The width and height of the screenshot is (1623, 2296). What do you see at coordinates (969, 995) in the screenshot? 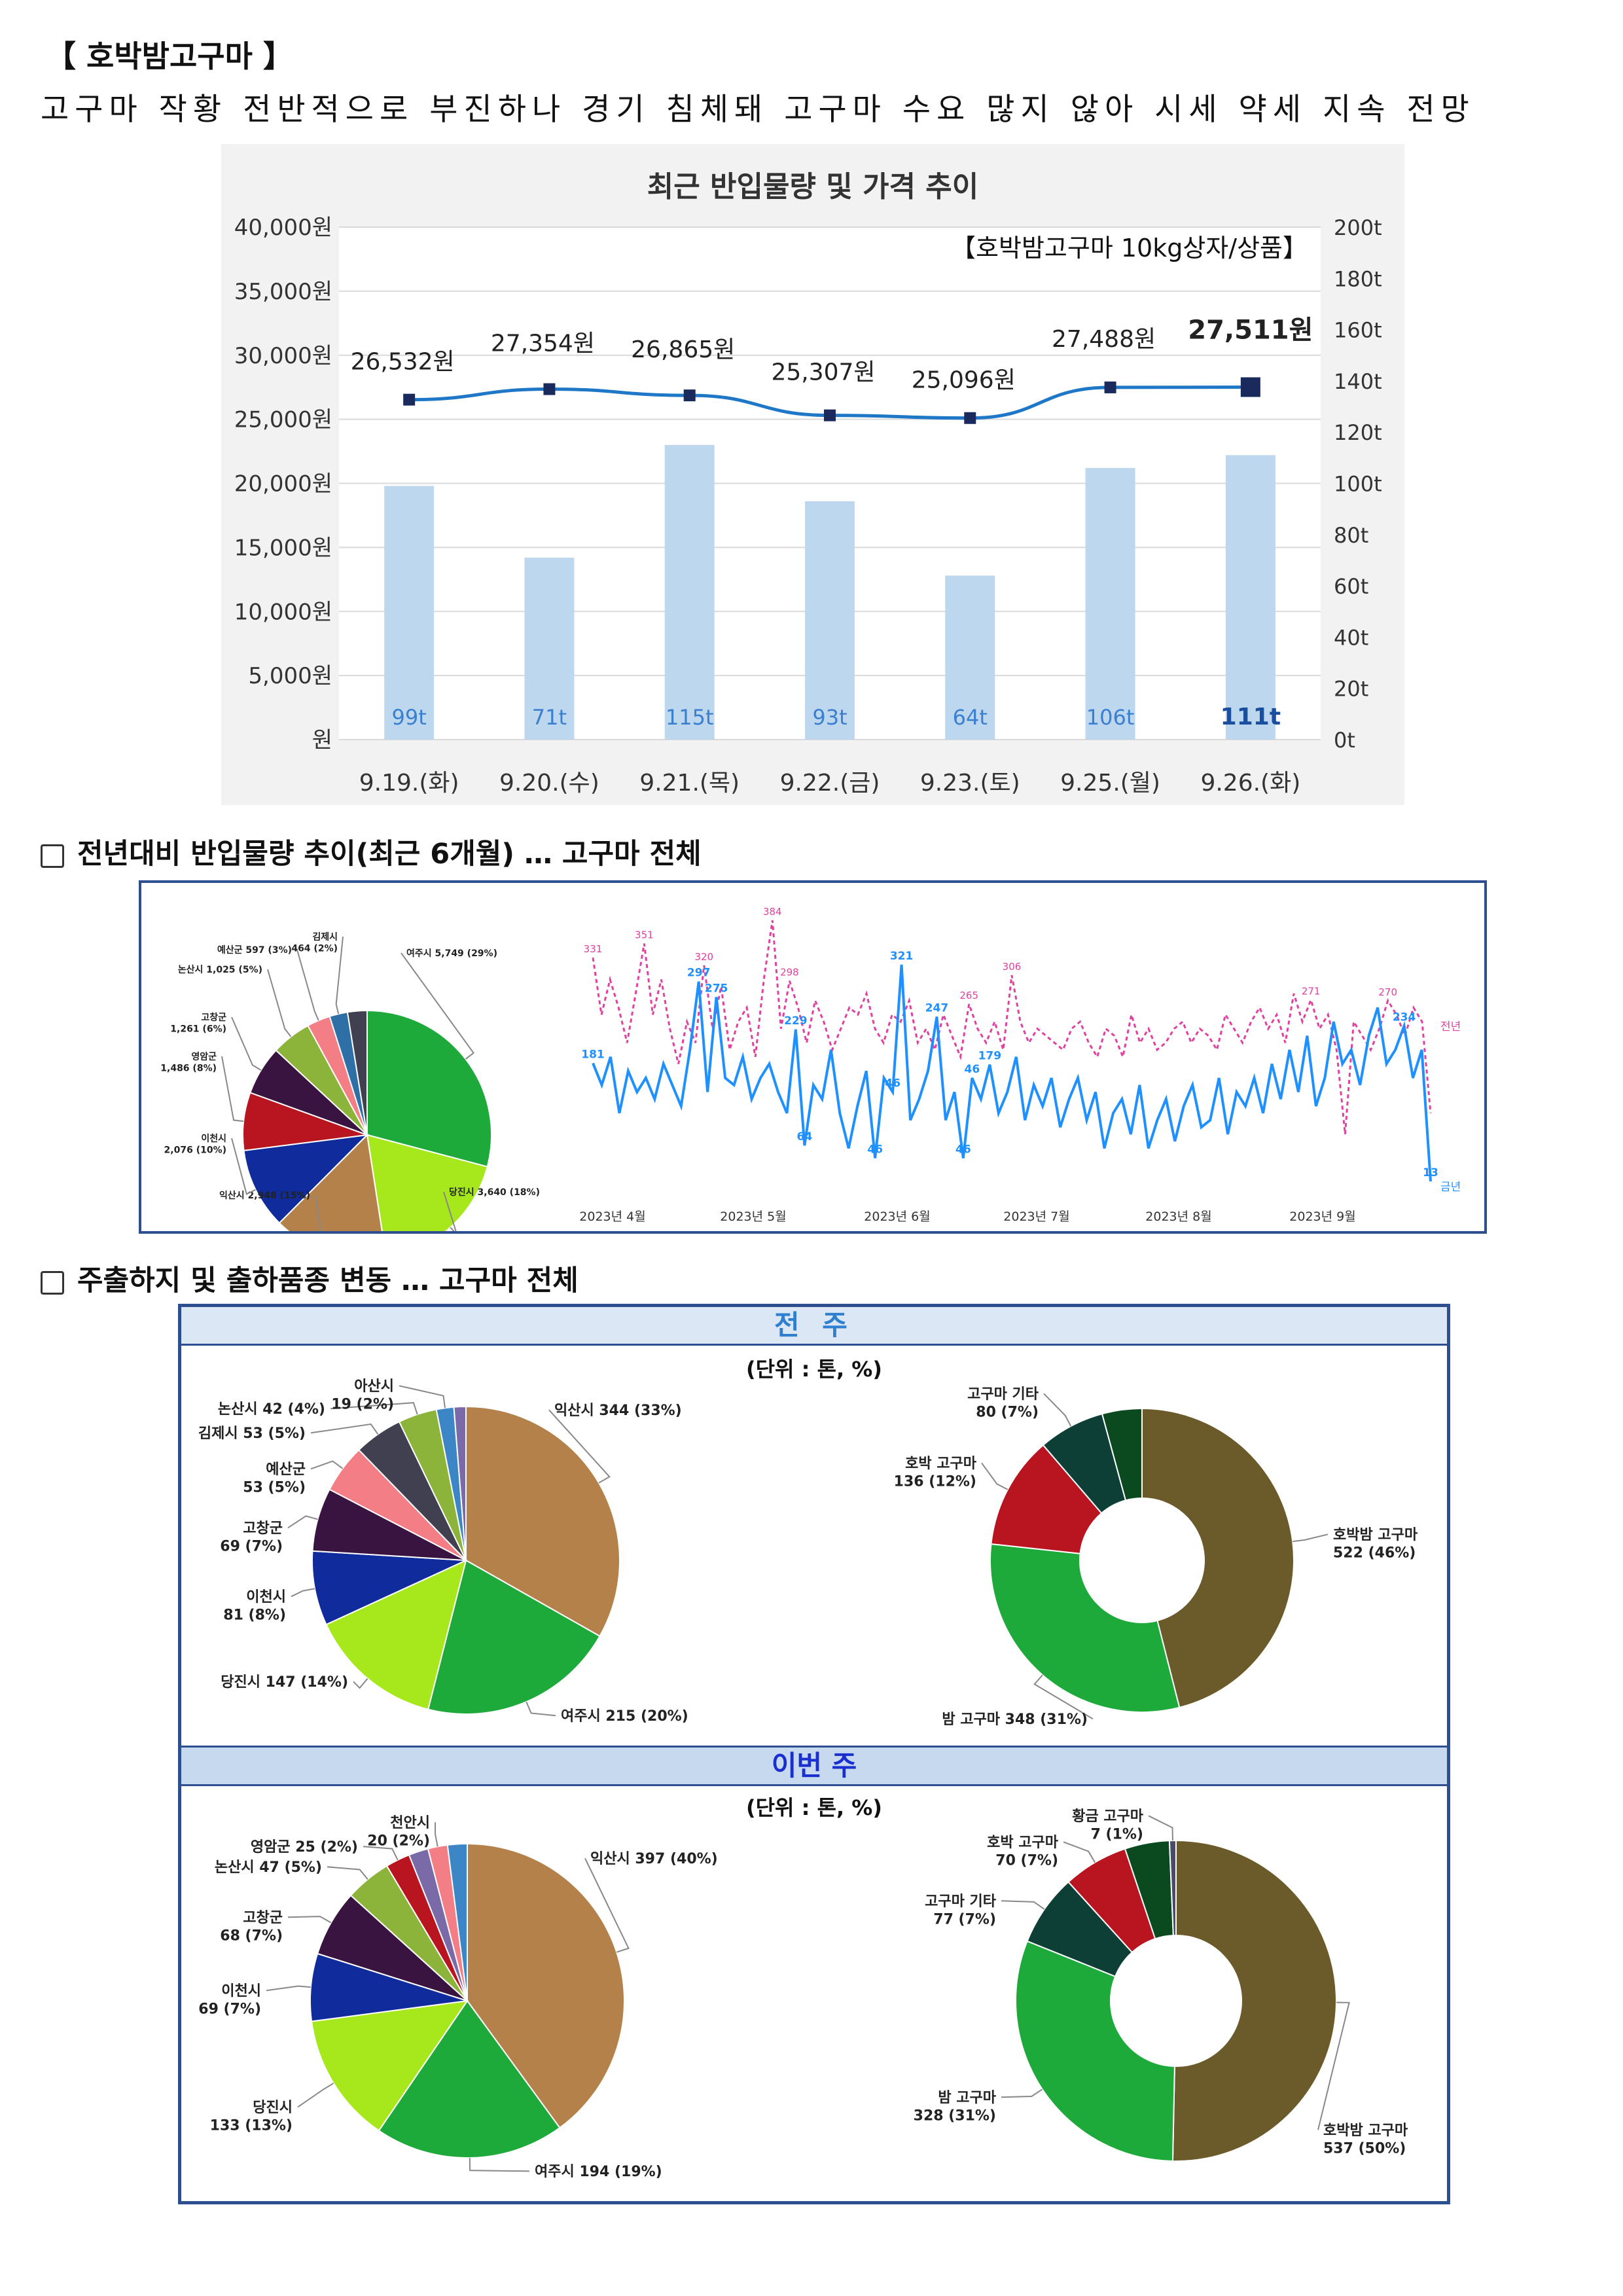
I see `series-point-label: 265` at bounding box center [969, 995].